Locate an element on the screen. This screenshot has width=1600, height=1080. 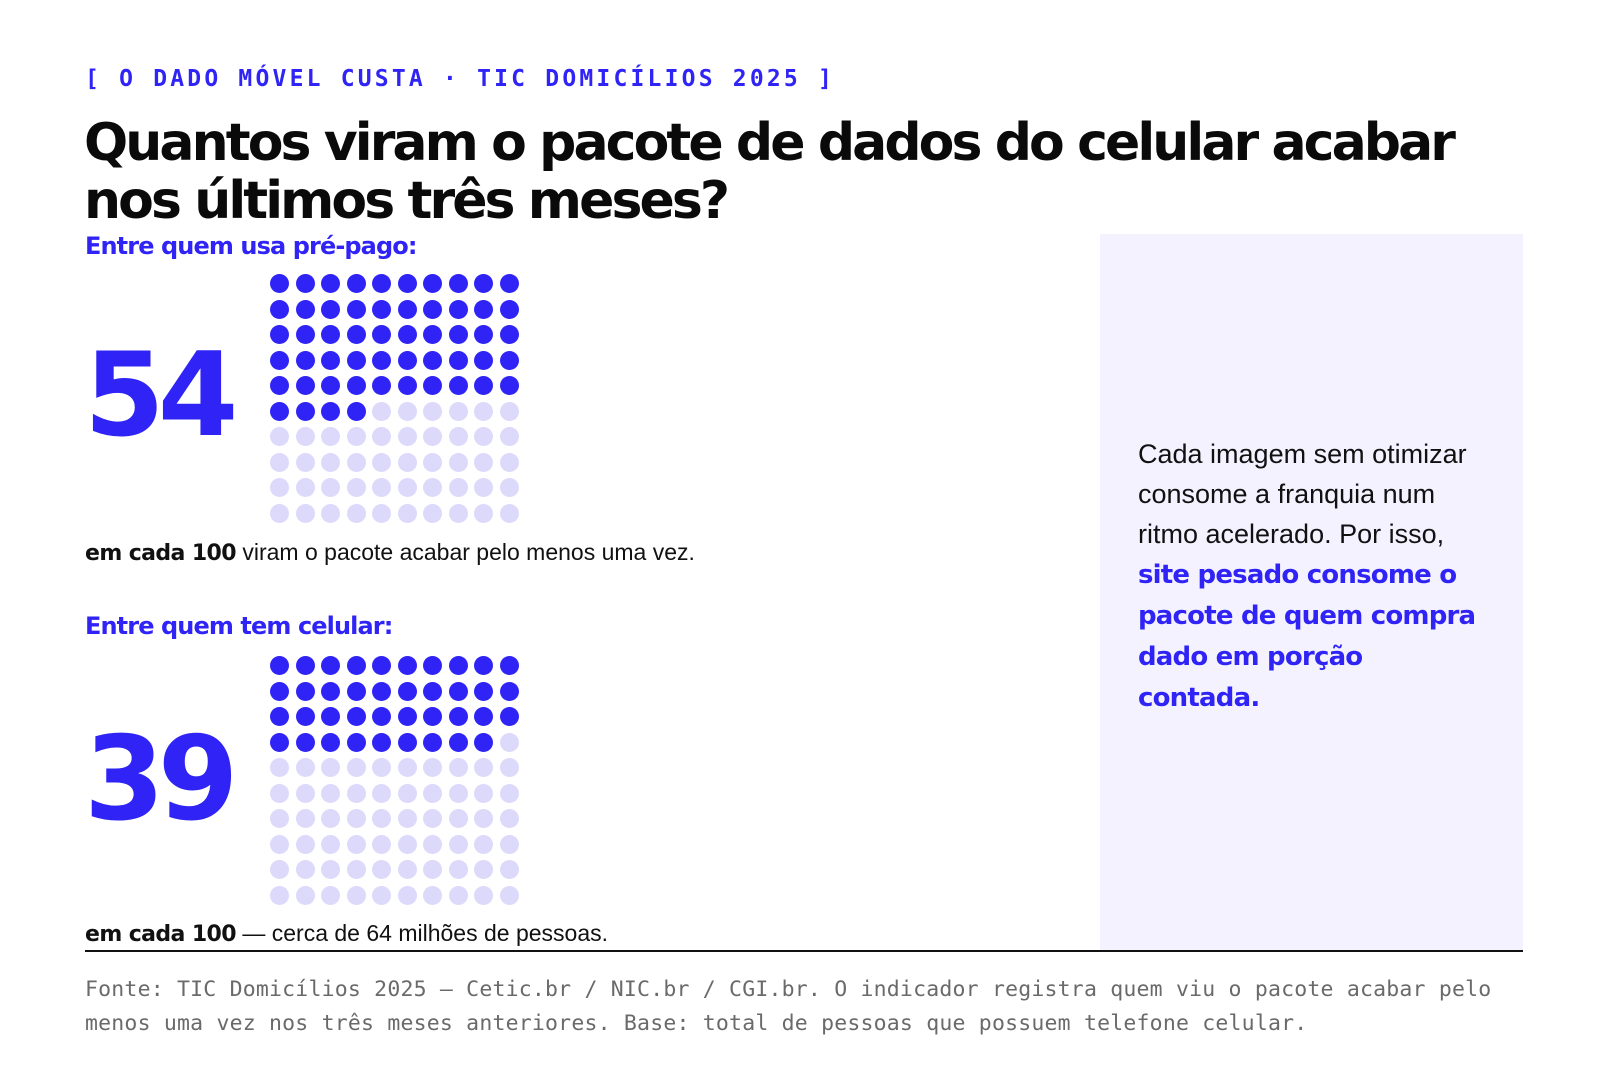
big-number-prepaid: 54 is located at coordinates (161, 395).